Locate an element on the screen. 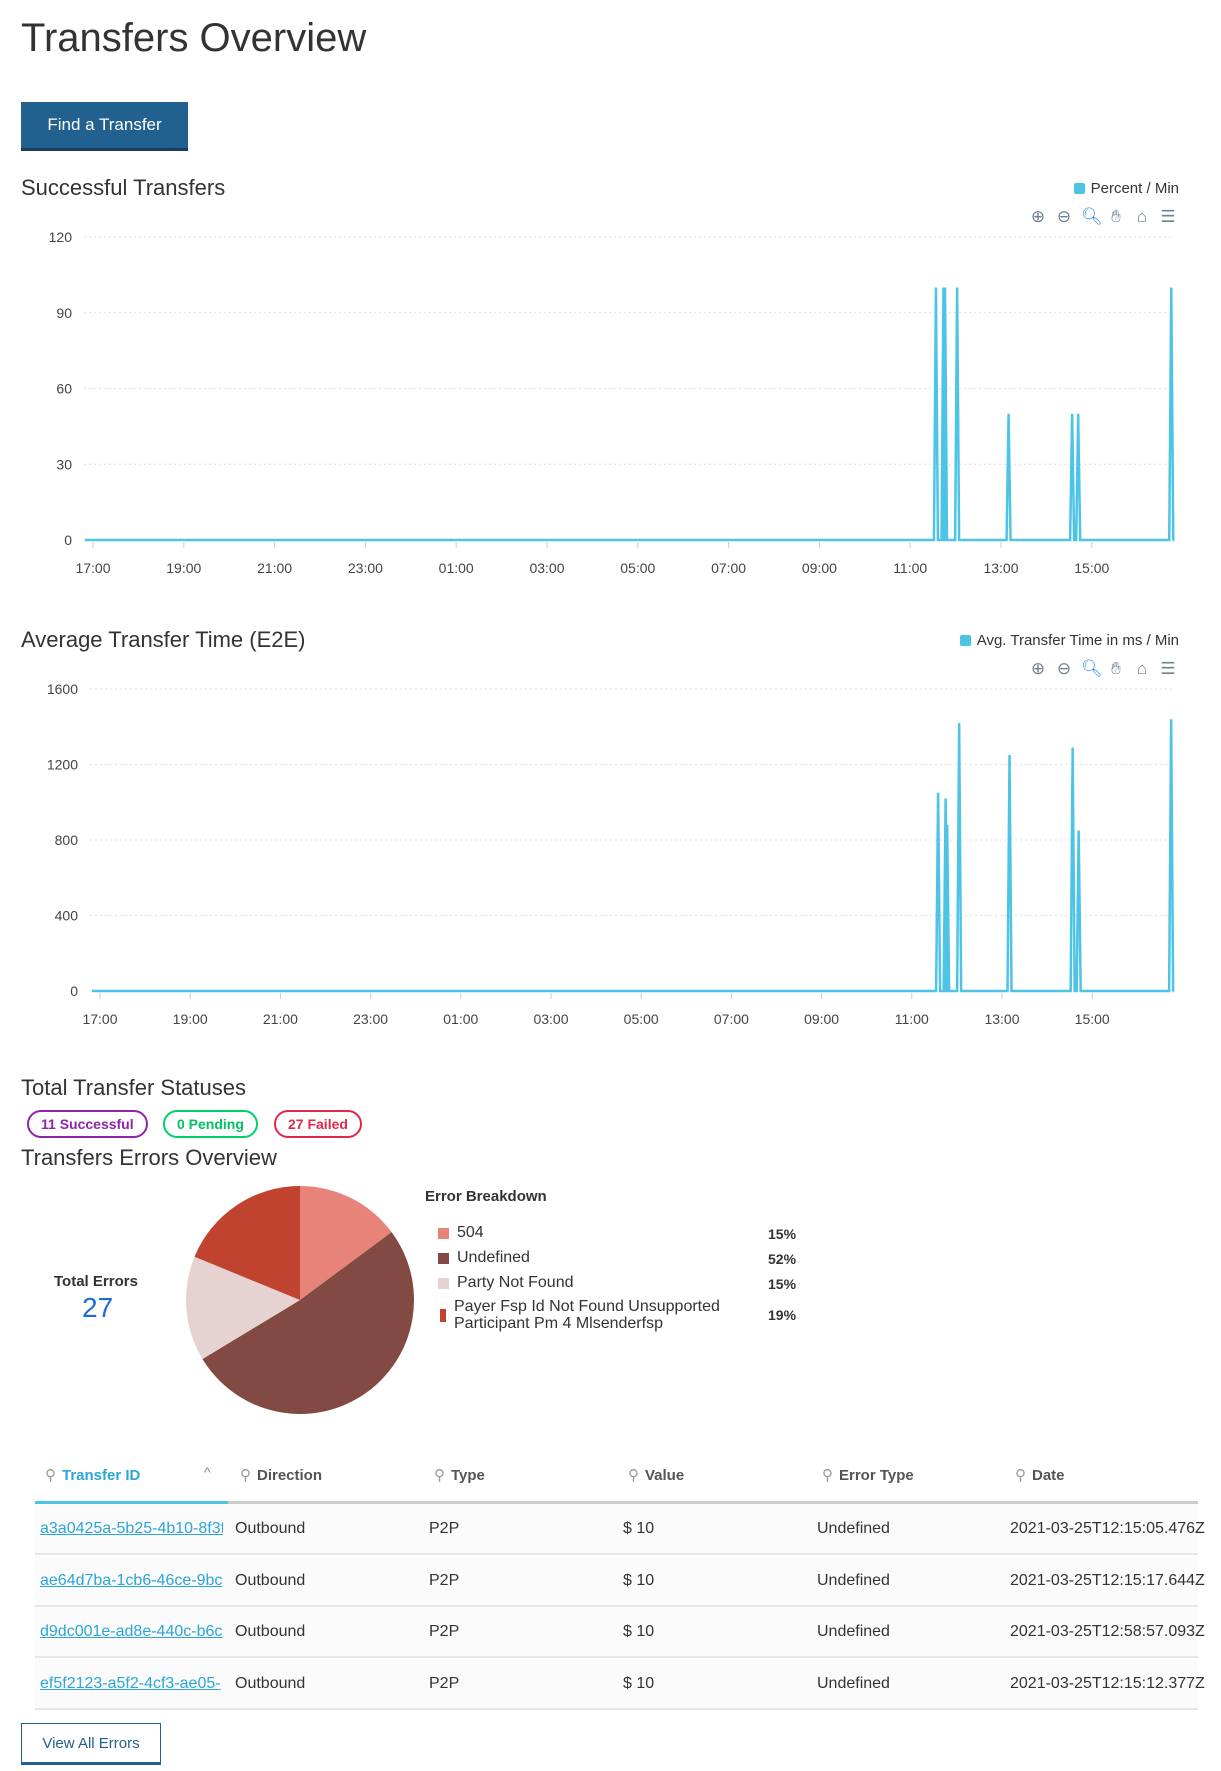 This screenshot has width=1221, height=1771. y-tick-label: 90 is located at coordinates (64, 313).